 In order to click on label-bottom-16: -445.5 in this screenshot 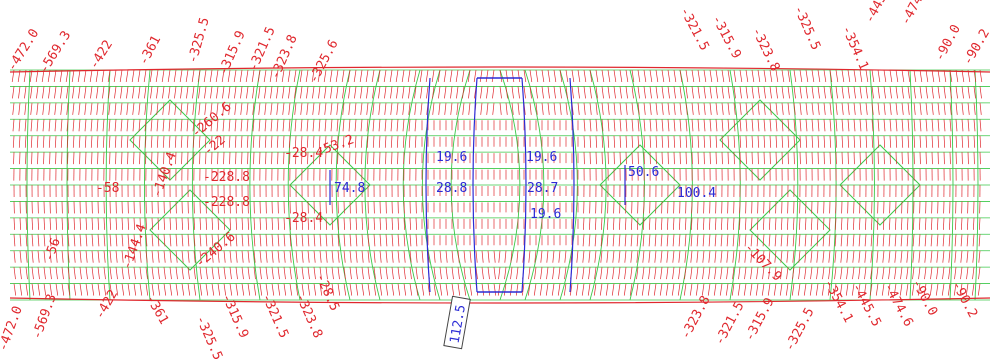, I will do `click(865, 305)`.